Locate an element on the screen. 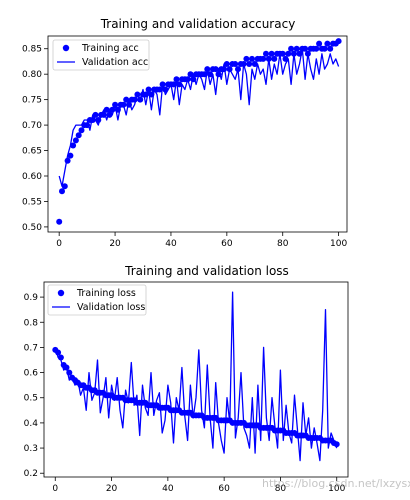 This screenshot has height=500, width=410. accuracy-xtick-label: 20 is located at coordinates (115, 244).